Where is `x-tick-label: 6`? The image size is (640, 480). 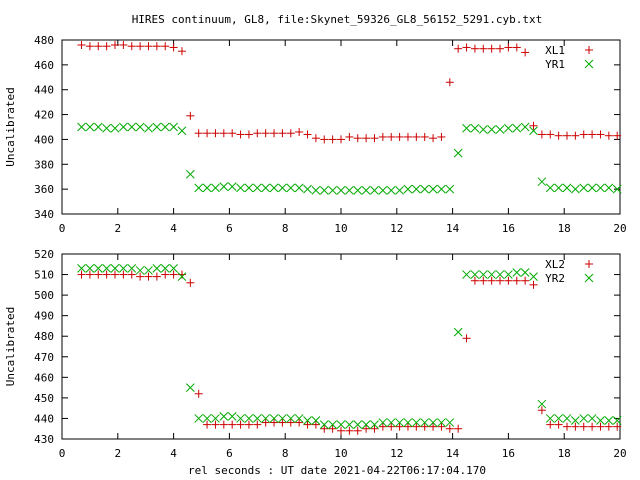
x-tick-label: 6 is located at coordinates (229, 228).